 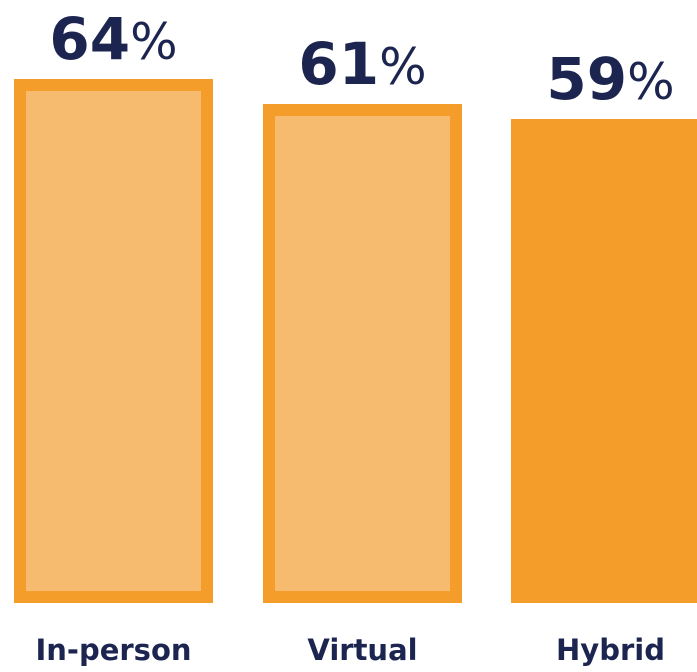 I want to click on value-label: 59%, so click(x=610, y=79).